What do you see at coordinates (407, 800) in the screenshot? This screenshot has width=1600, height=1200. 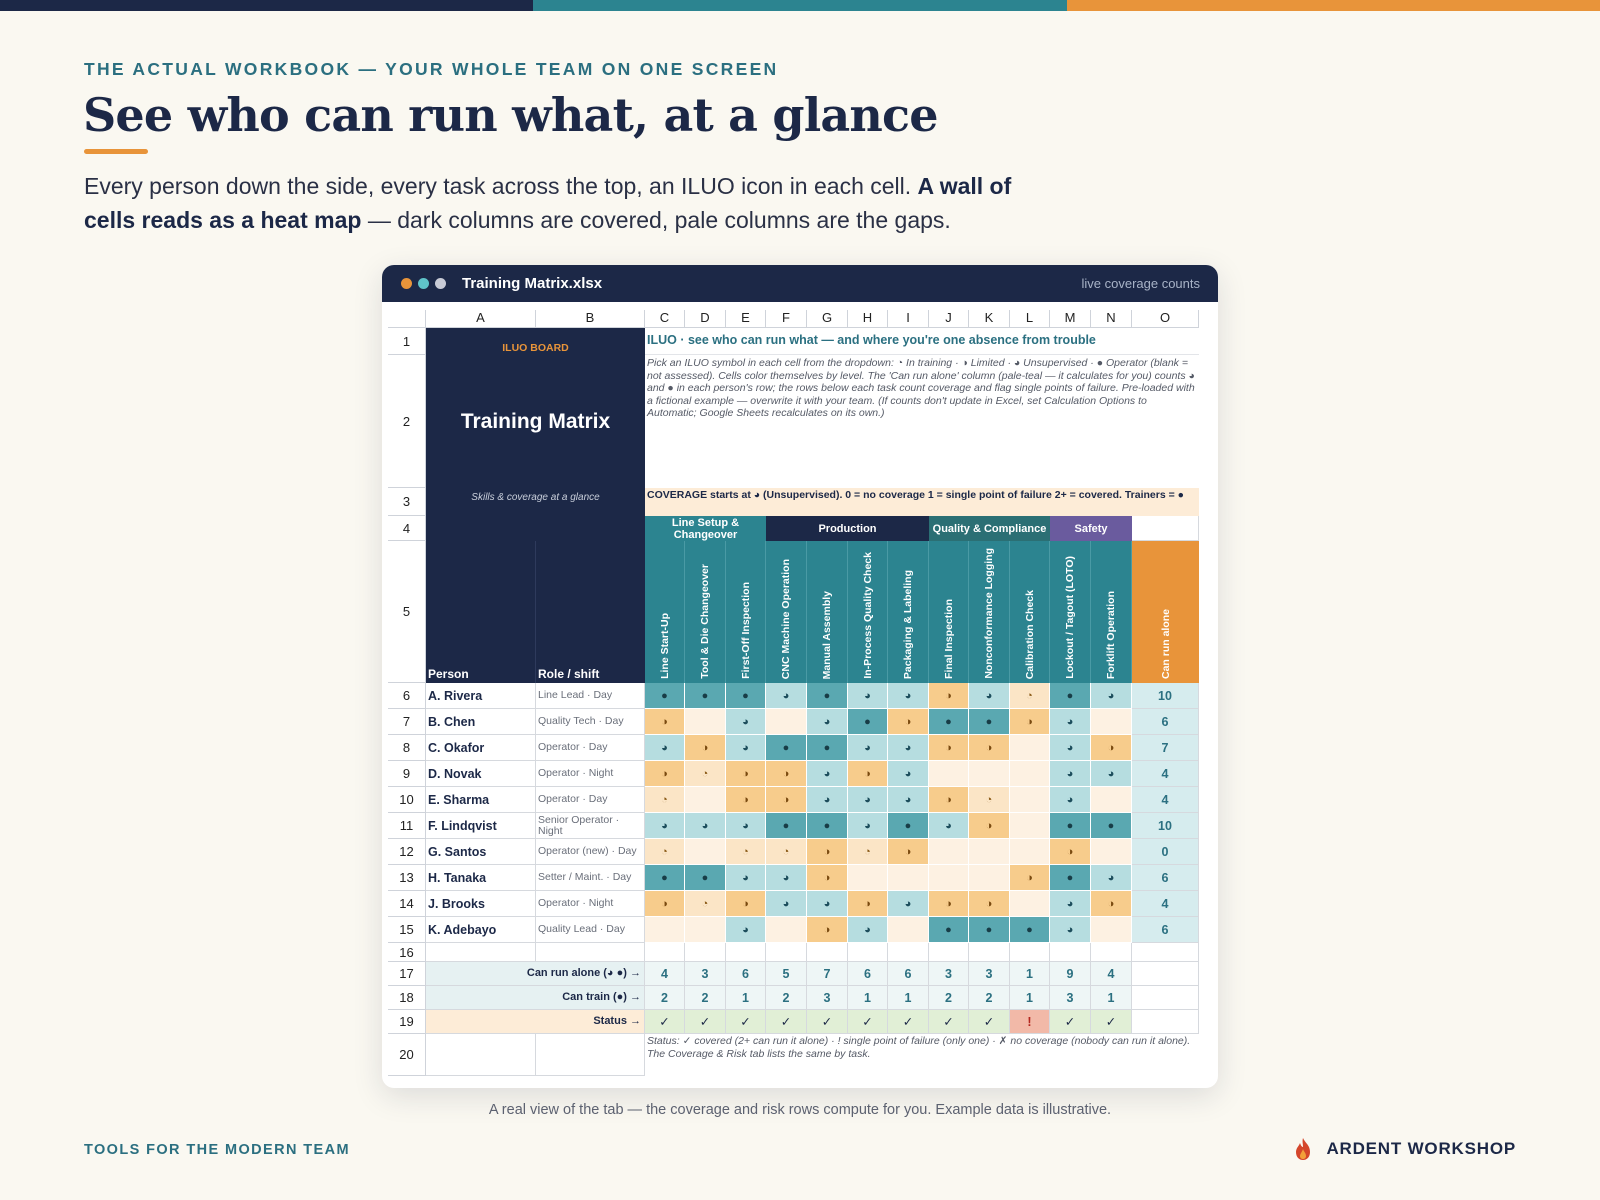 I see `row-number-10: 10` at bounding box center [407, 800].